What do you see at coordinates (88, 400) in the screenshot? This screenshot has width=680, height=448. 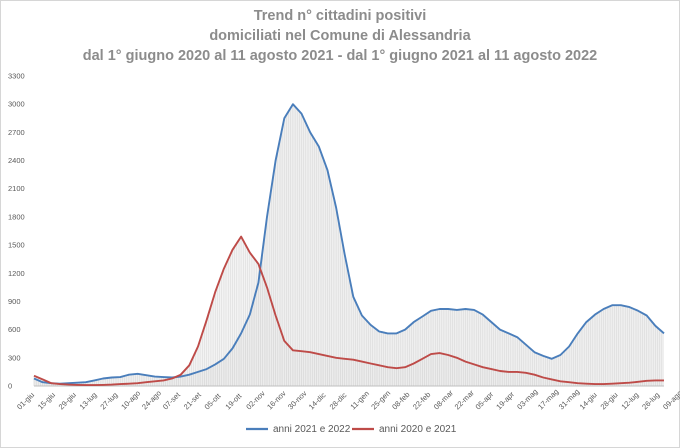 I see `x-tick-label: 13-lug` at bounding box center [88, 400].